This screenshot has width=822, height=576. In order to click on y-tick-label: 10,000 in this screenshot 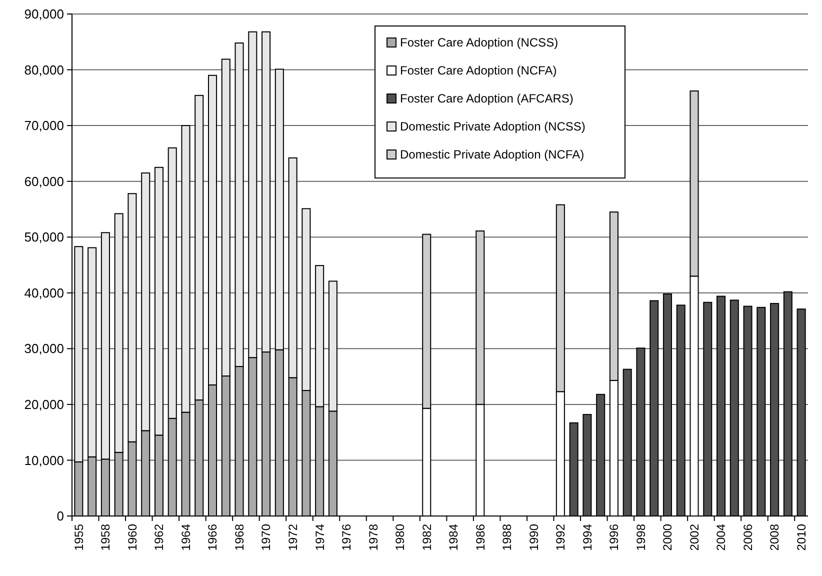, I will do `click(44, 460)`.